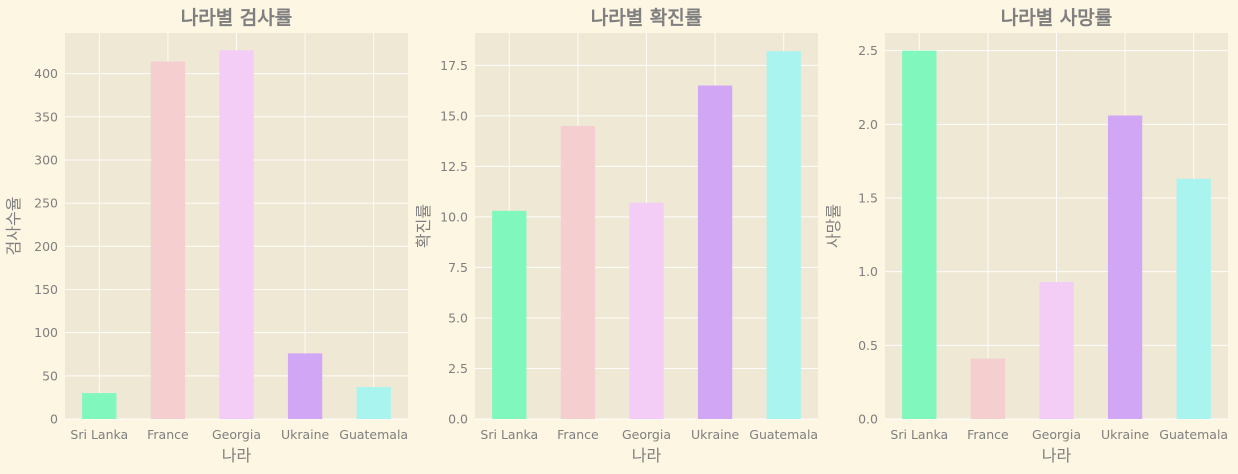 Image resolution: width=1238 pixels, height=474 pixels. I want to click on y-tick-label: 350, so click(46, 116).